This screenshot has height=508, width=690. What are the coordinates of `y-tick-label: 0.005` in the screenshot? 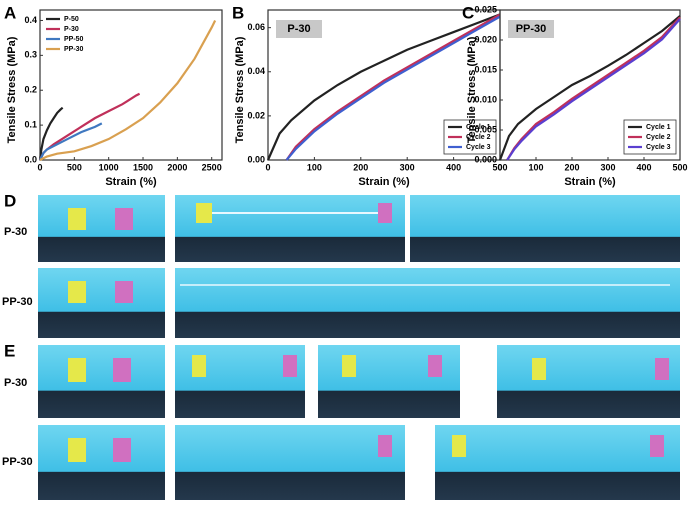 It's located at (485, 129).